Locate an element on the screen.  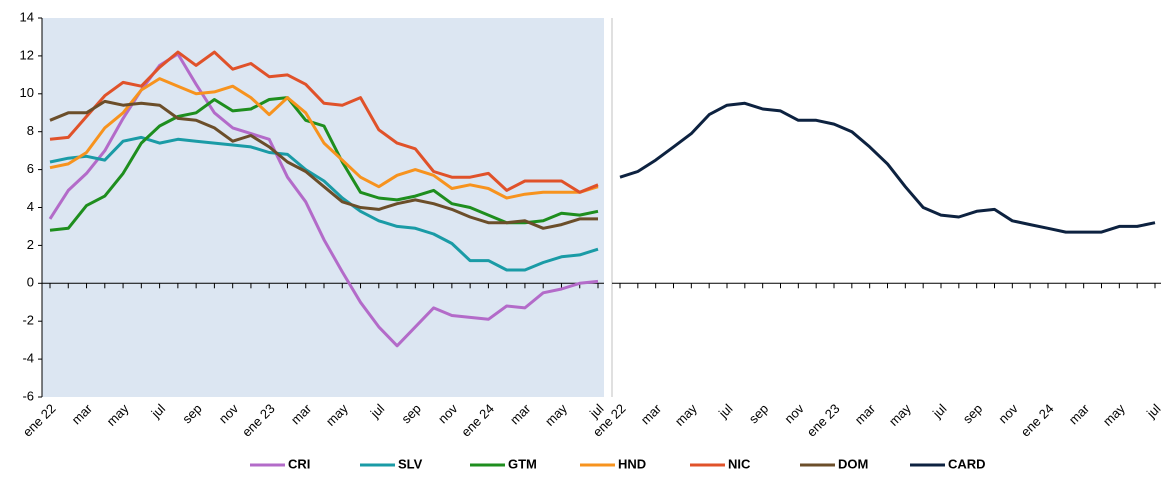
y-tick-label: -6 is located at coordinates (28, 395).